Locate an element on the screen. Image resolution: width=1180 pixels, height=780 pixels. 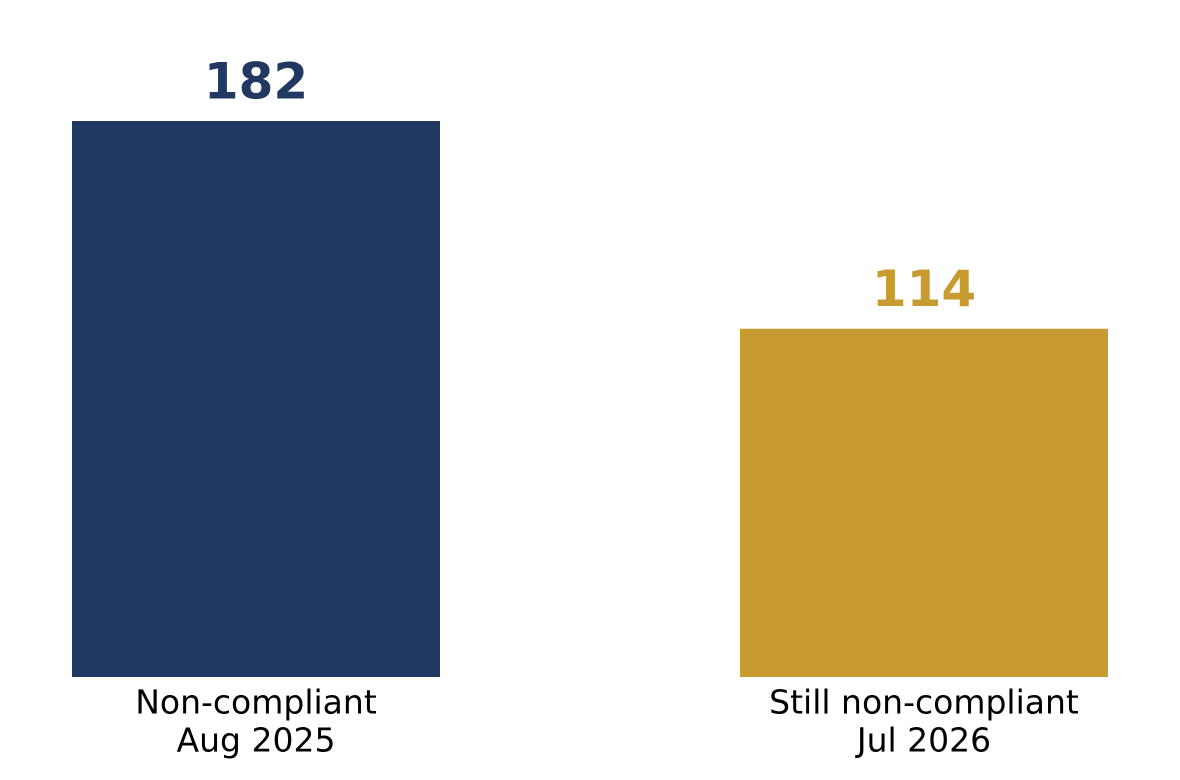
x-tick-label: Non-compliant is located at coordinates (256, 702).